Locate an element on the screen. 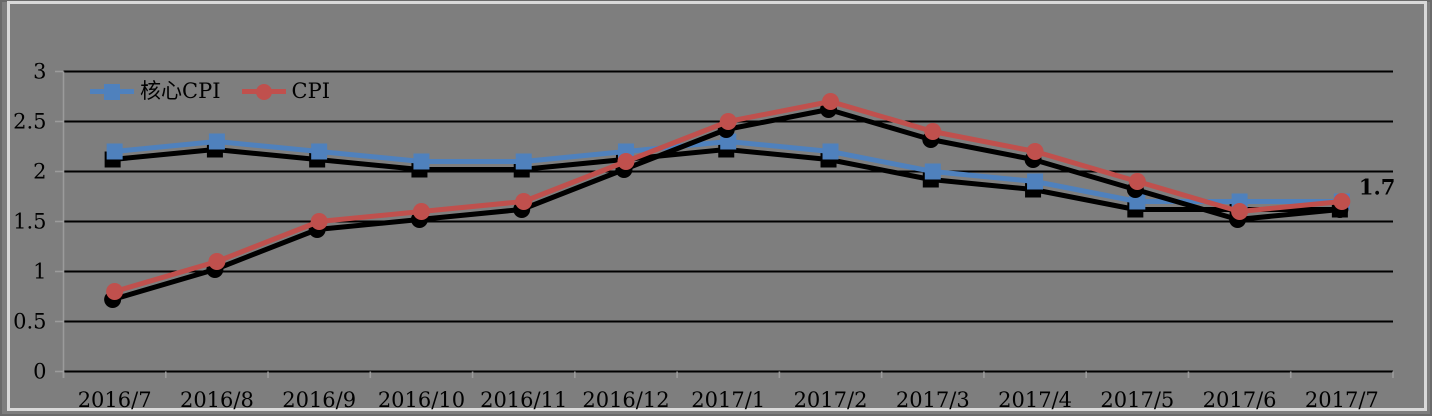 Image resolution: width=1432 pixels, height=416 pixels. chart-legend: 核心CPI CPI is located at coordinates (210, 91).